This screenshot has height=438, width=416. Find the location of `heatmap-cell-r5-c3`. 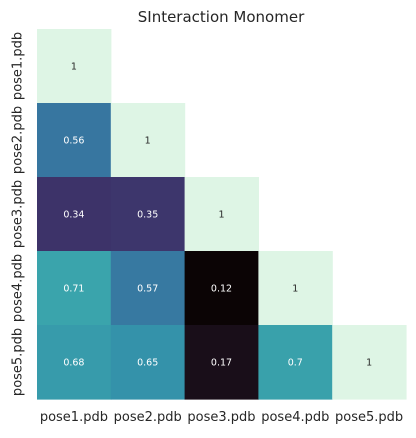

heatmap-cell-r5-c3 is located at coordinates (221, 362).